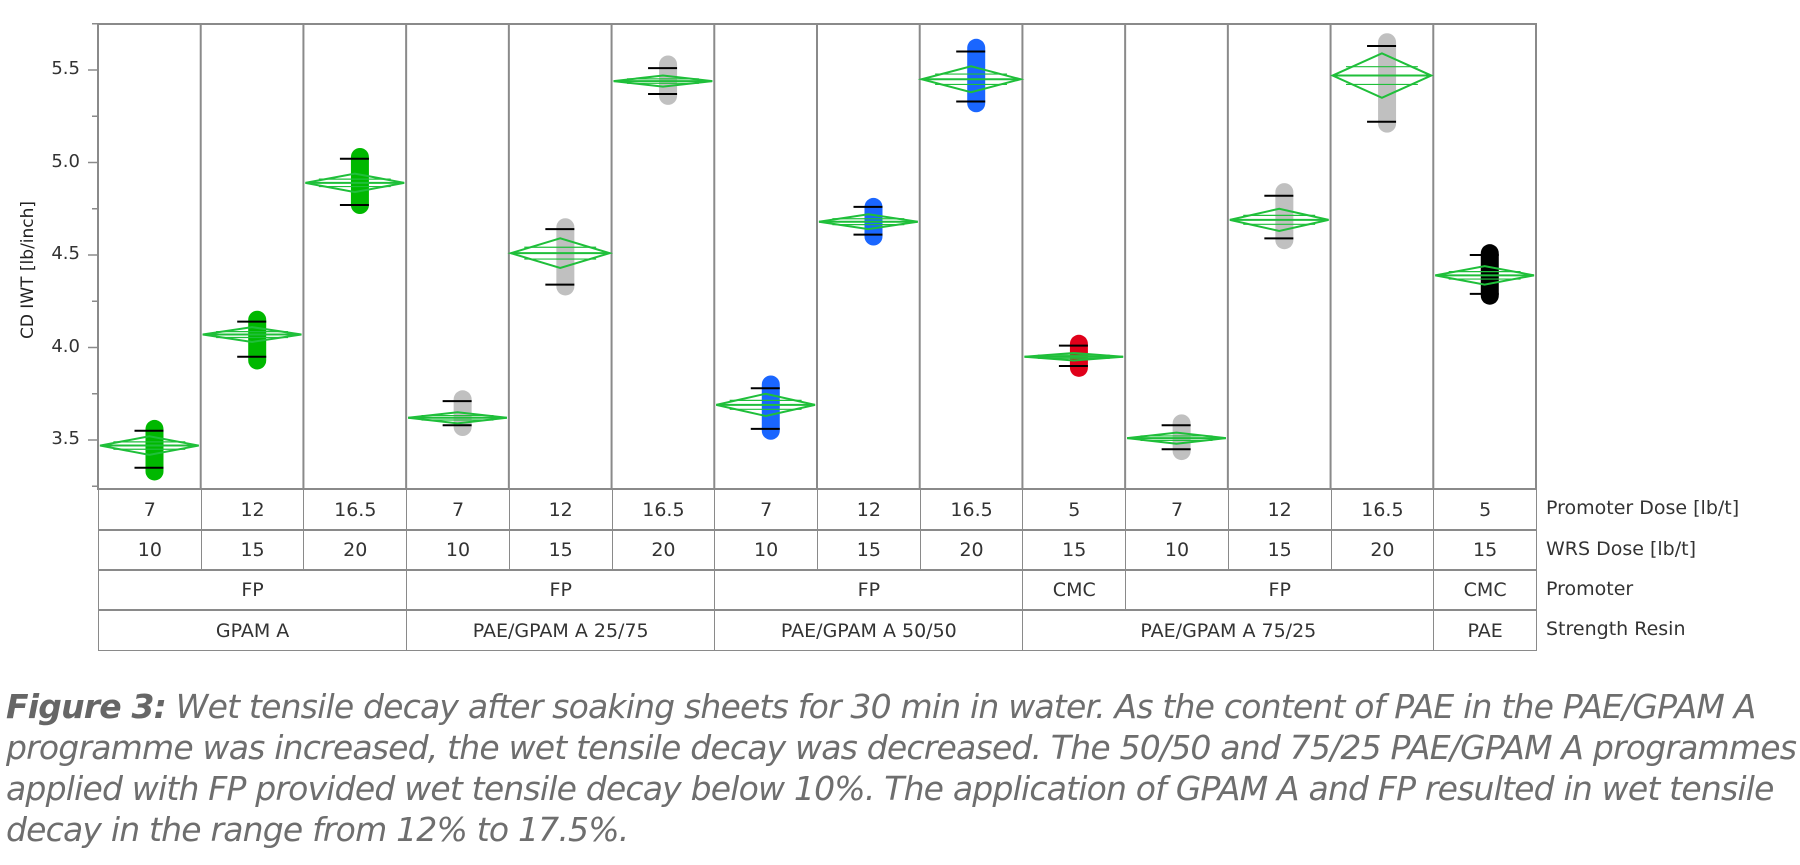 The height and width of the screenshot is (865, 1800). I want to click on row-label: Promoter Dose [lb/t], so click(1643, 508).